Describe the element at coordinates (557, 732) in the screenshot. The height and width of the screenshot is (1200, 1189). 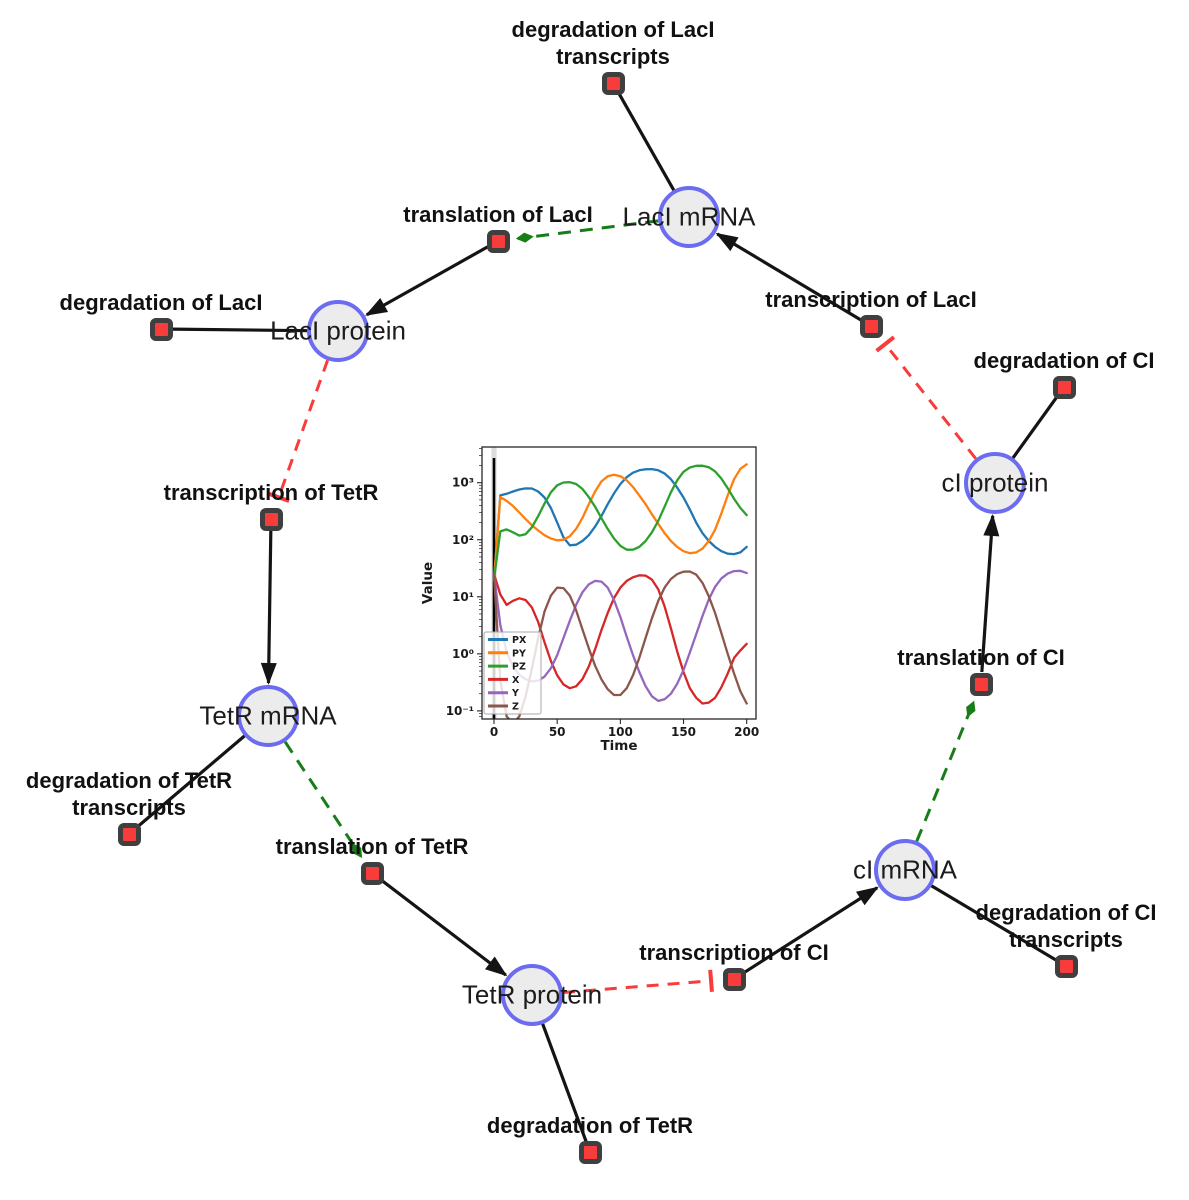
I see `x-tick-label: 50` at that location.